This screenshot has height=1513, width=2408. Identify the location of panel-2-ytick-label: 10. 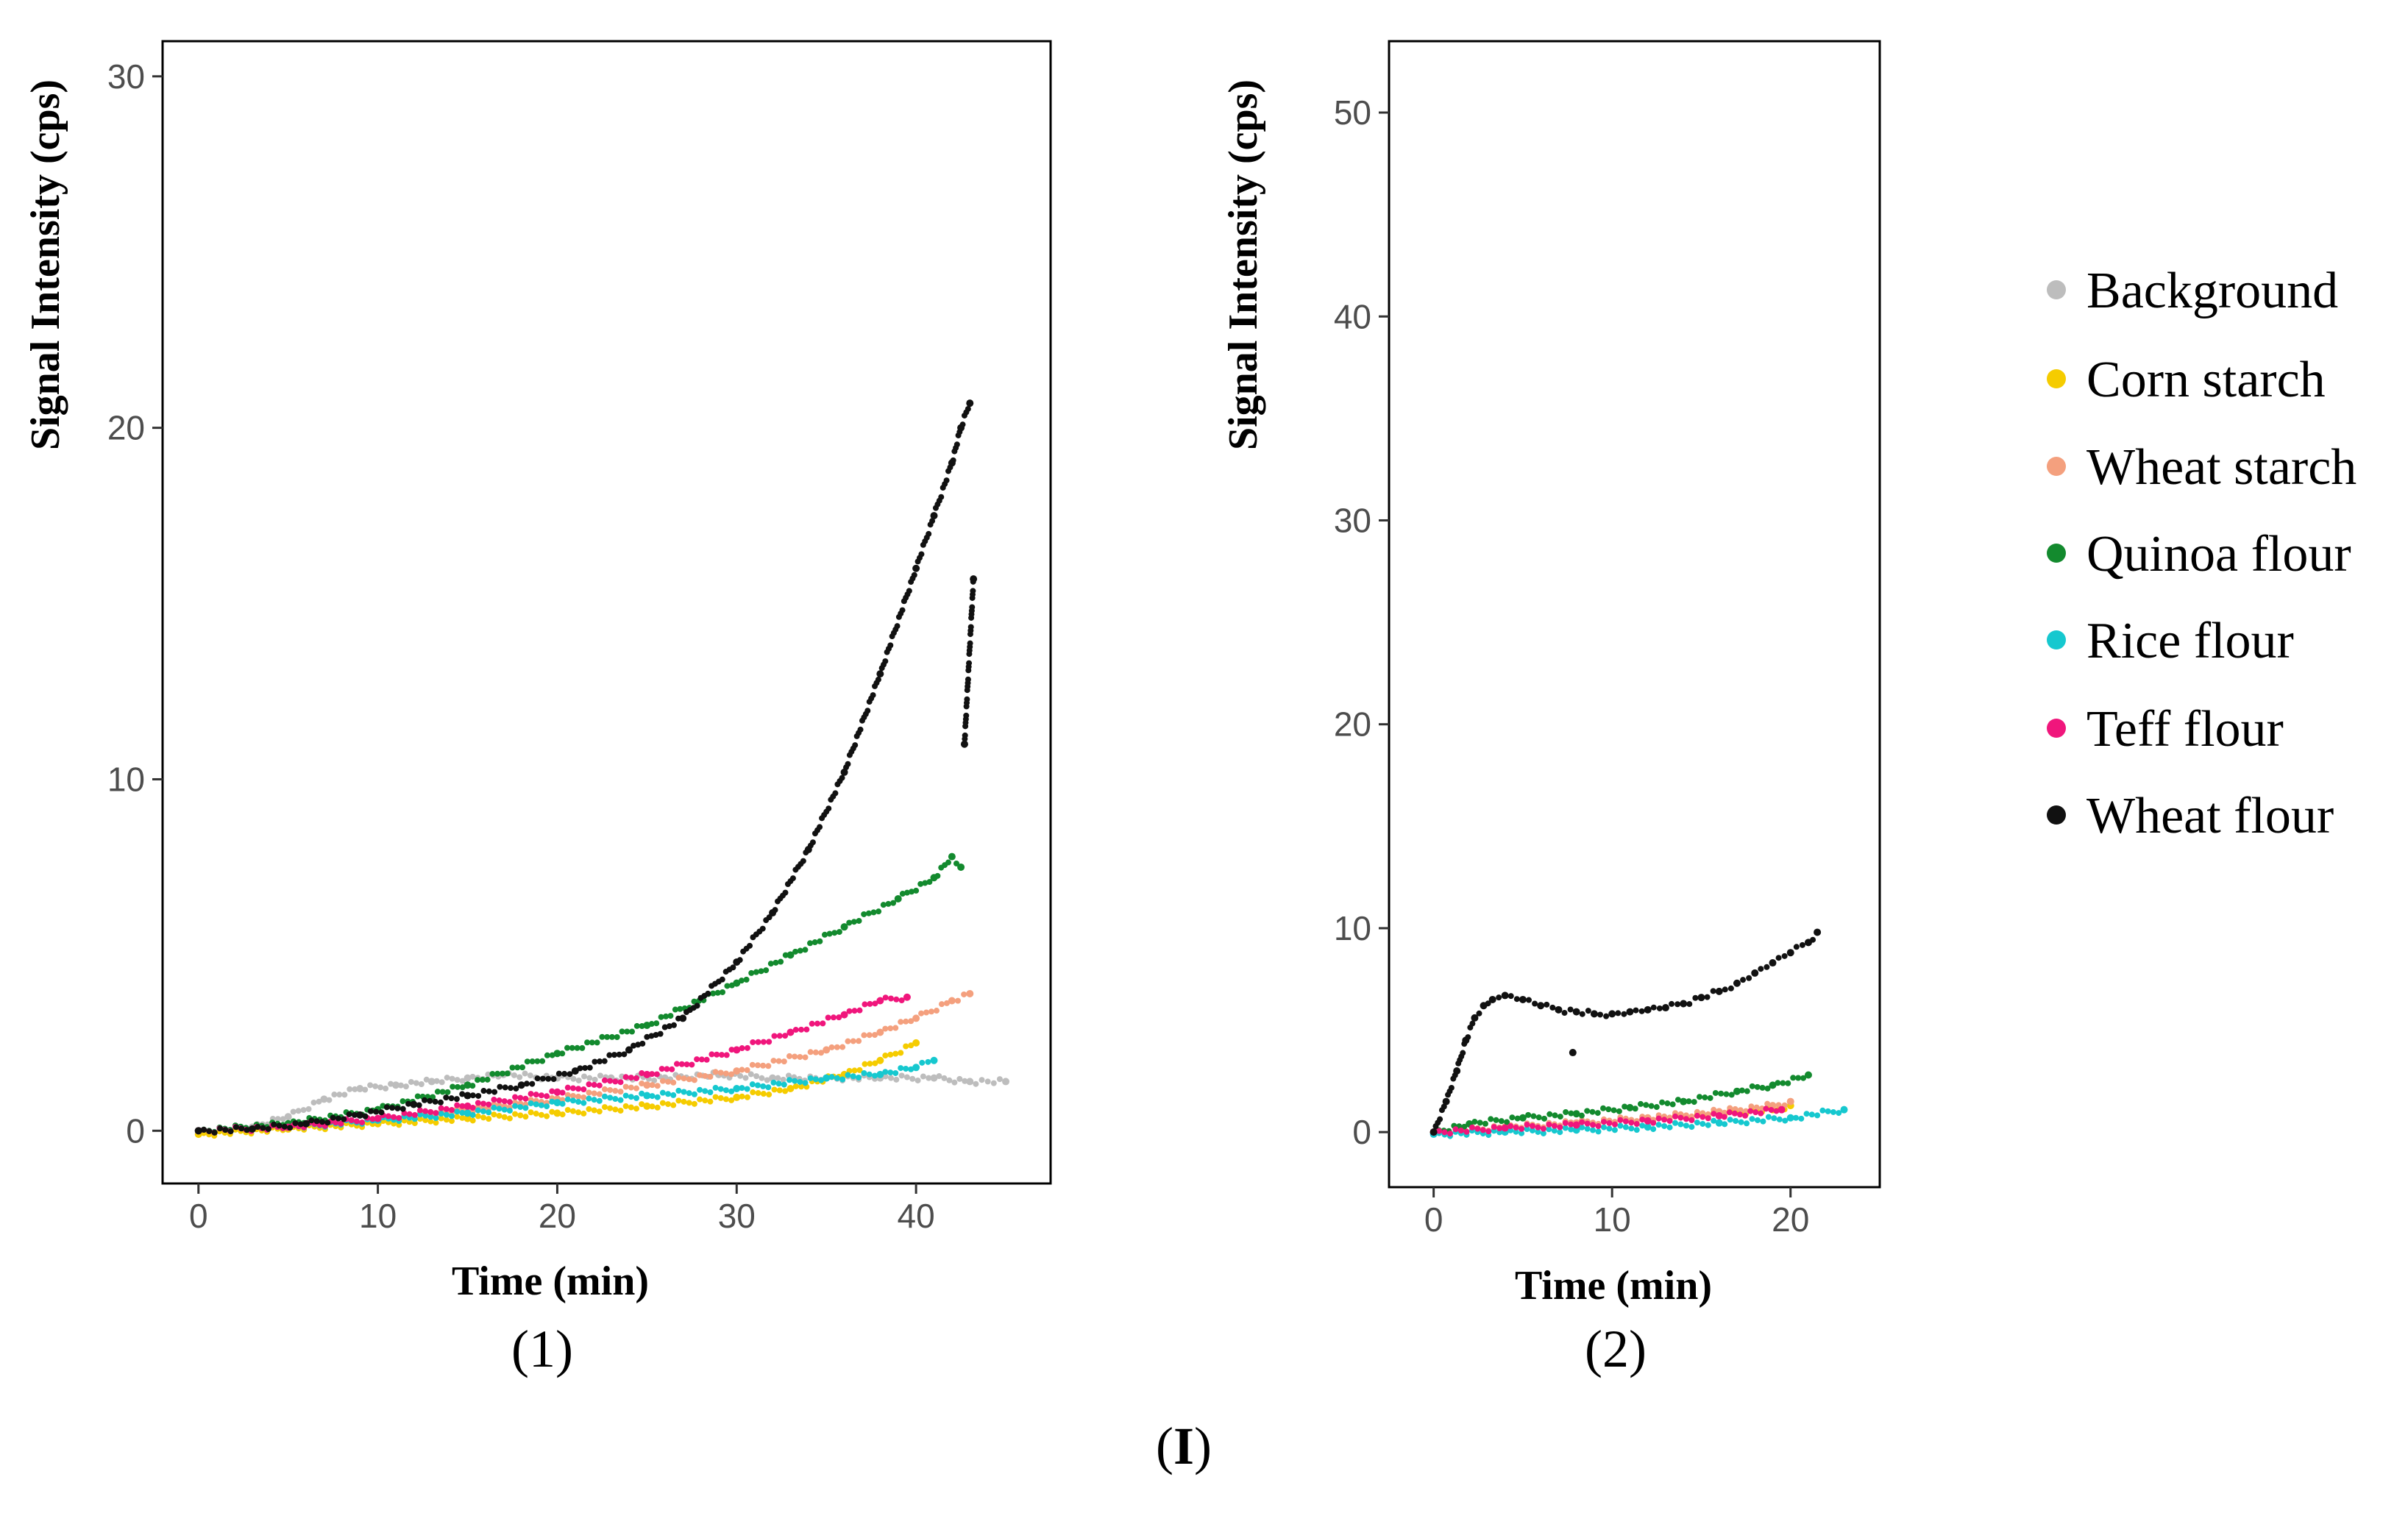
(1352, 928).